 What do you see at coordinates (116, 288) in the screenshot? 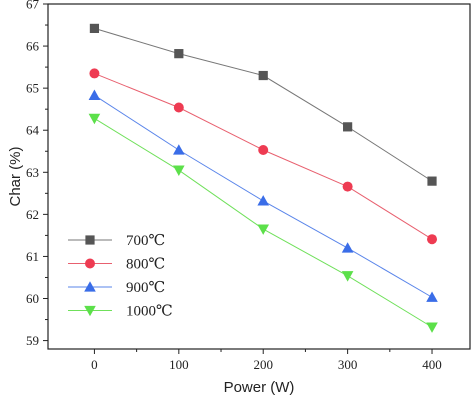
I see `legend-item: 900℃` at bounding box center [116, 288].